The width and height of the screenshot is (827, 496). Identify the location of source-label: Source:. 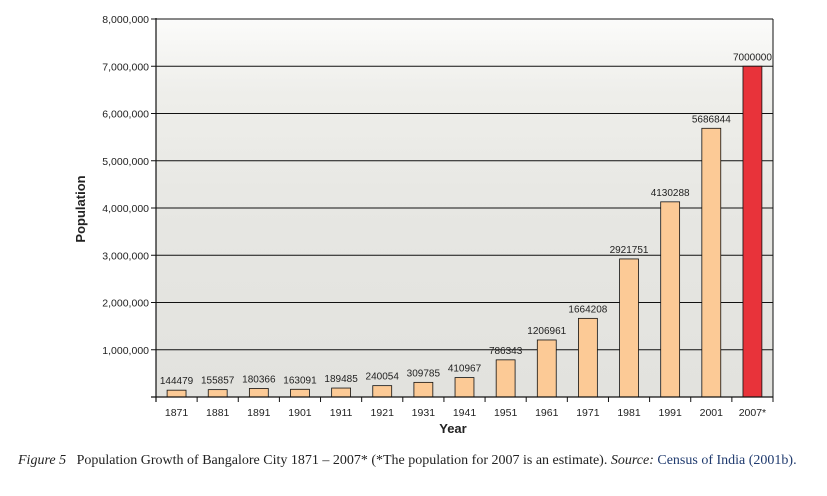
(632, 460).